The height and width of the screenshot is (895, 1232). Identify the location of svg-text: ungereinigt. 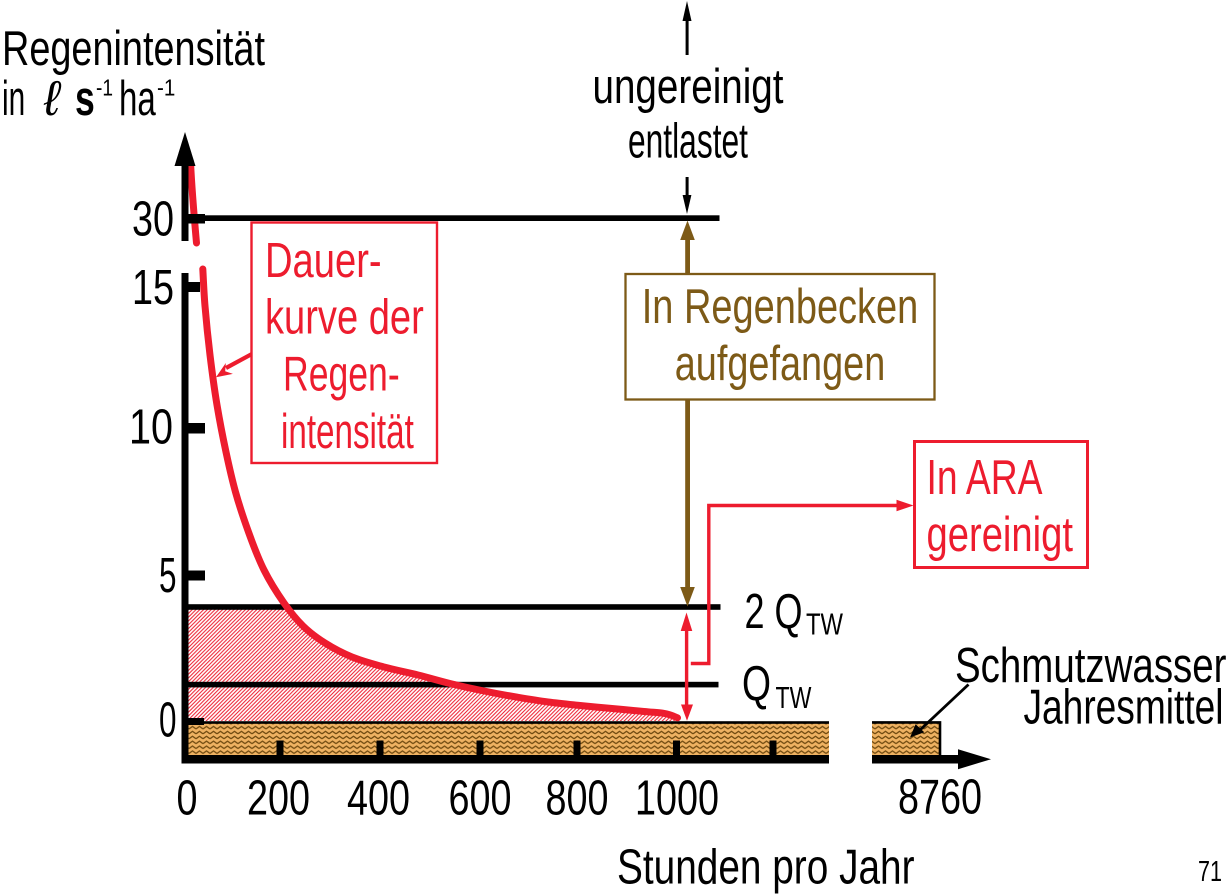
(688, 87).